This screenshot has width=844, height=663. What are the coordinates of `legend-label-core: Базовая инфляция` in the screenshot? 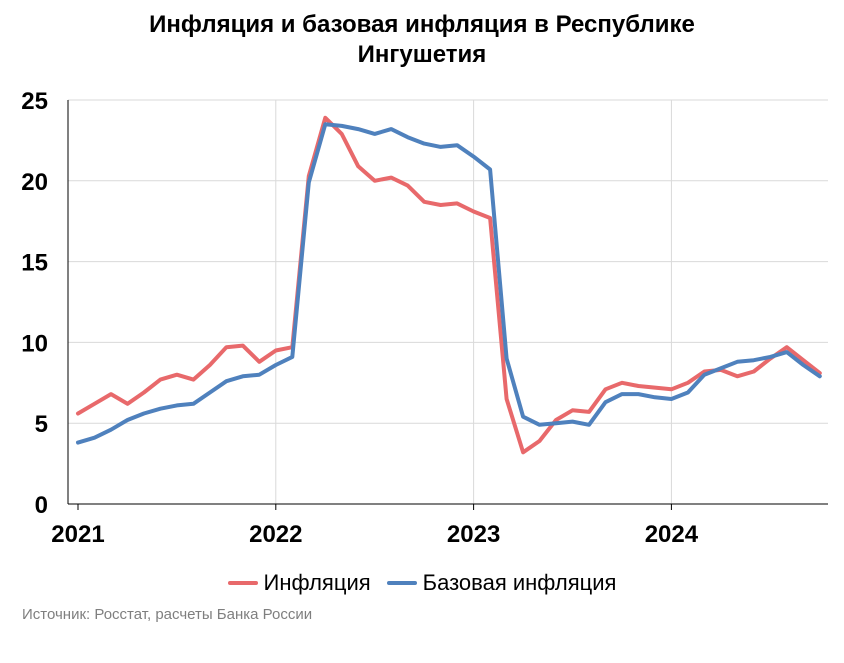 It's located at (519, 582).